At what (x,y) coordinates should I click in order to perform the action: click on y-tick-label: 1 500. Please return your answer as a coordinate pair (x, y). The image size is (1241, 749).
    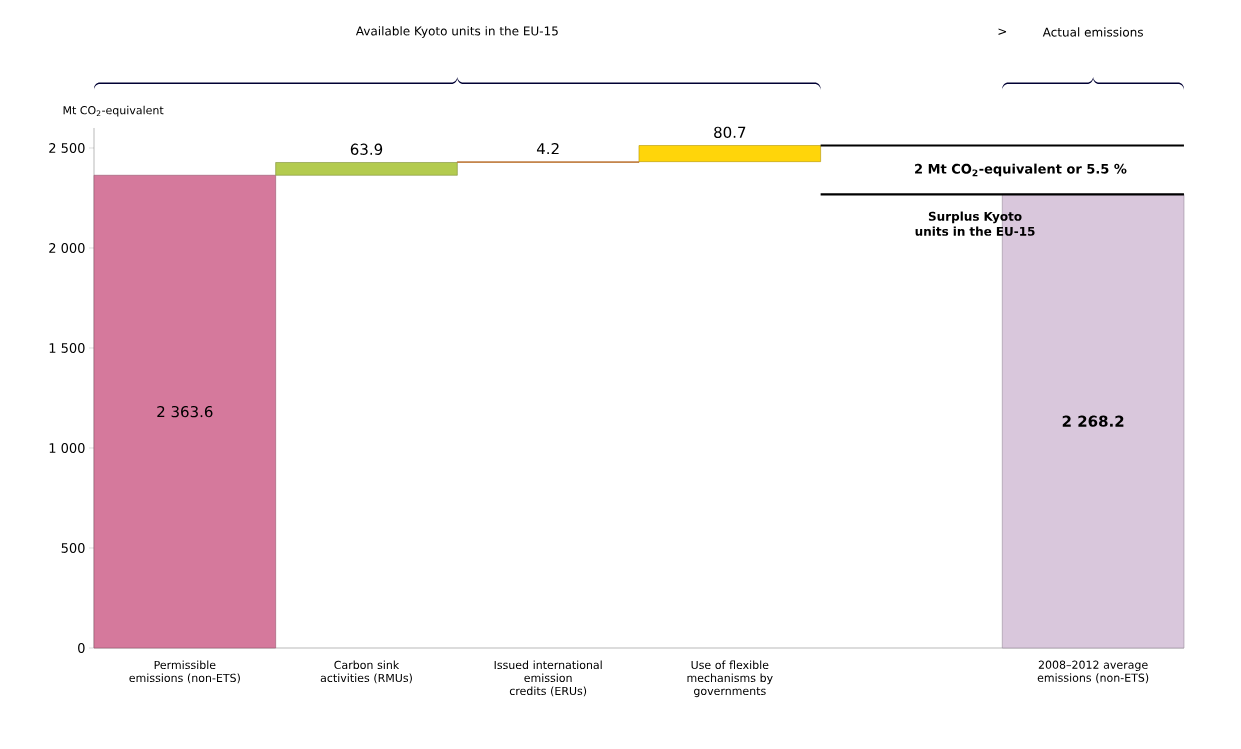
    Looking at the image, I should click on (67, 348).